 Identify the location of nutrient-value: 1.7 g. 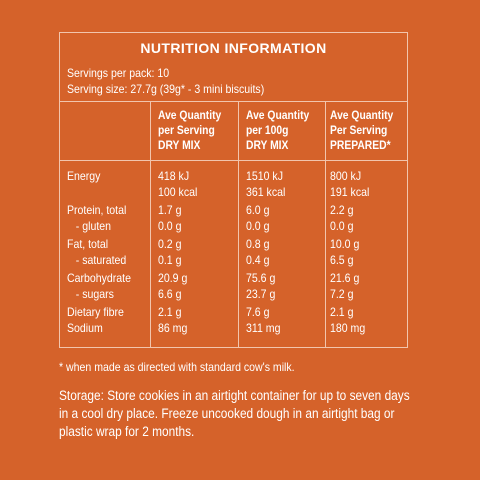
(170, 210).